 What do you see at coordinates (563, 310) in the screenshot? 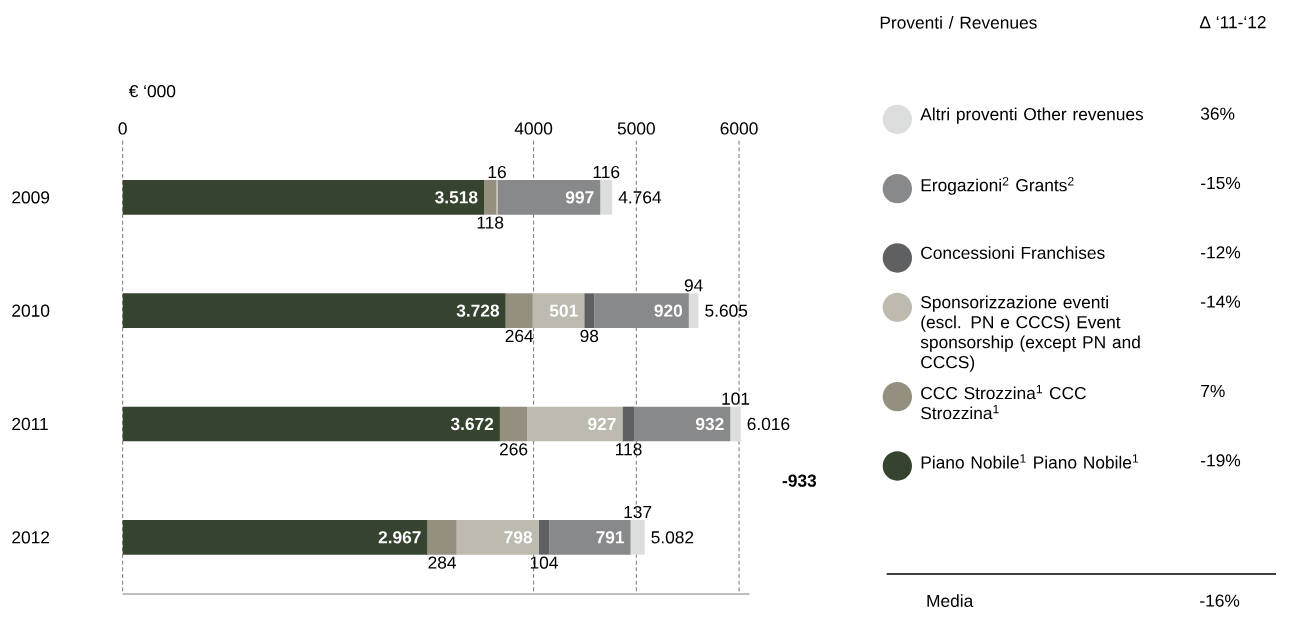
I see `data-label: 501` at bounding box center [563, 310].